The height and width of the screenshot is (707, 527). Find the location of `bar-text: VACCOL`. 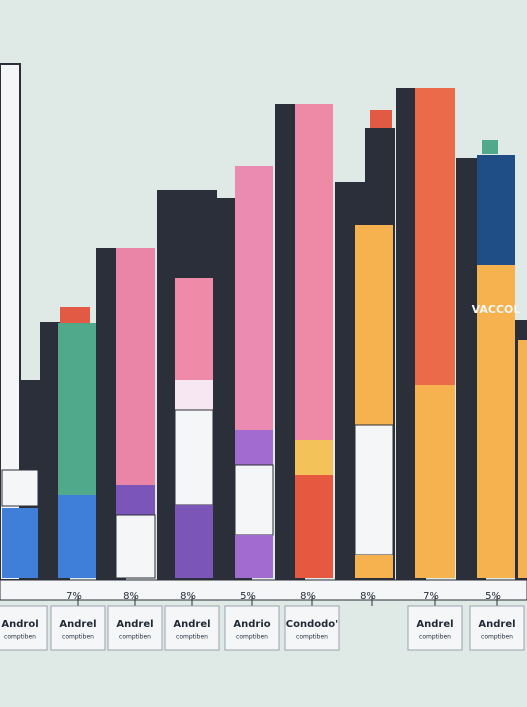

bar-text: VACCOL is located at coordinates (496, 309).